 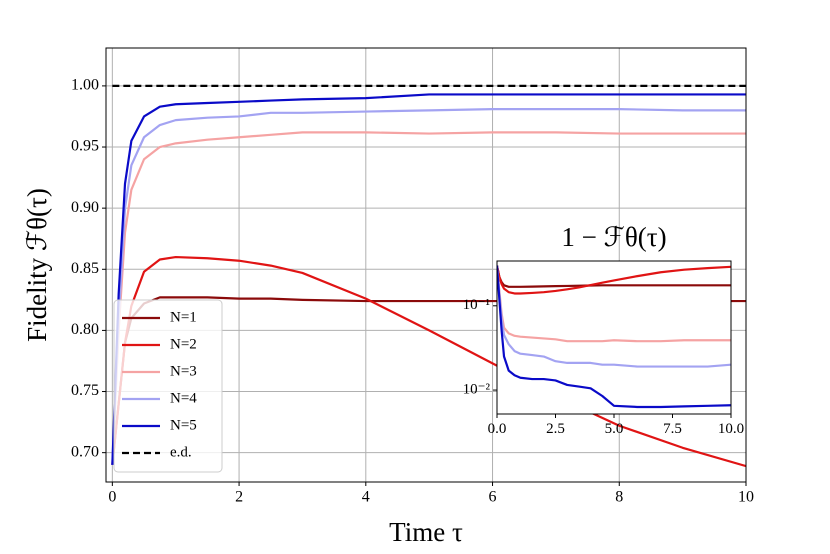 What do you see at coordinates (426, 532) in the screenshot?
I see `x-axis-label: Time τ` at bounding box center [426, 532].